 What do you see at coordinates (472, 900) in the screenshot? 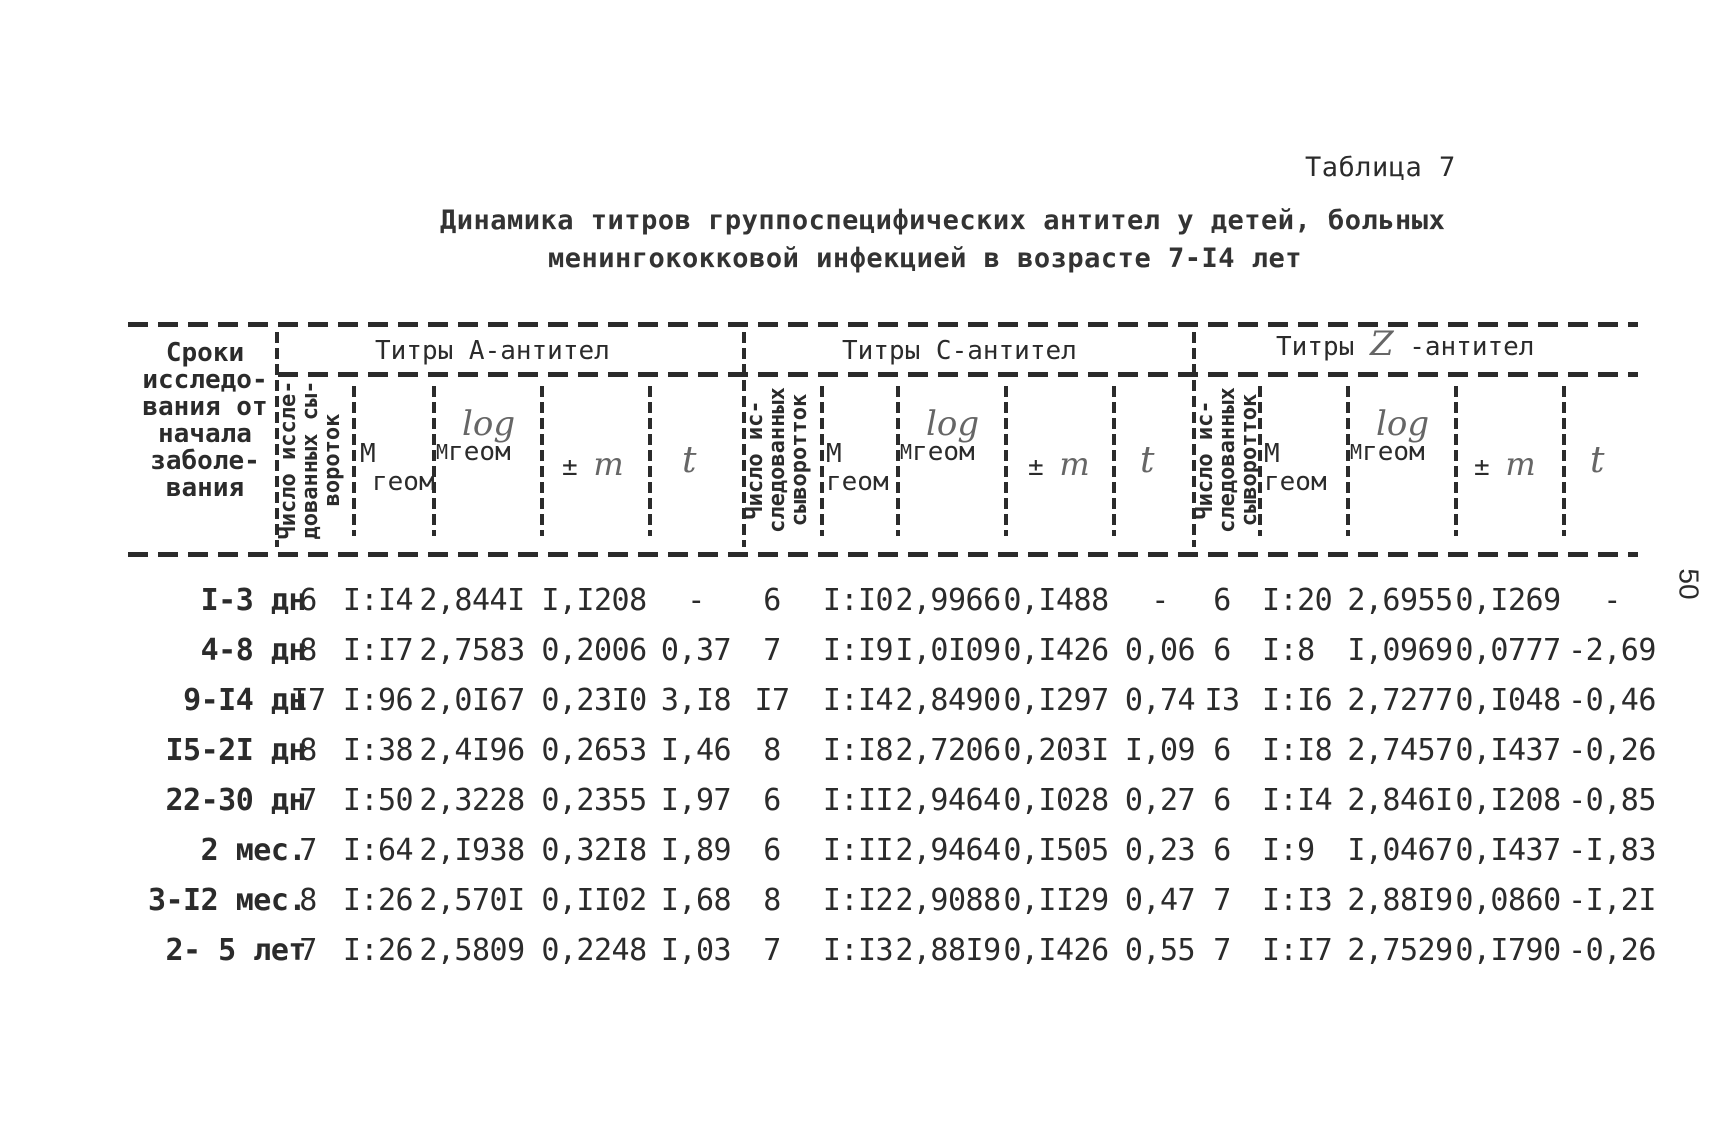
I see `table-cell: 2,570I` at bounding box center [472, 900].